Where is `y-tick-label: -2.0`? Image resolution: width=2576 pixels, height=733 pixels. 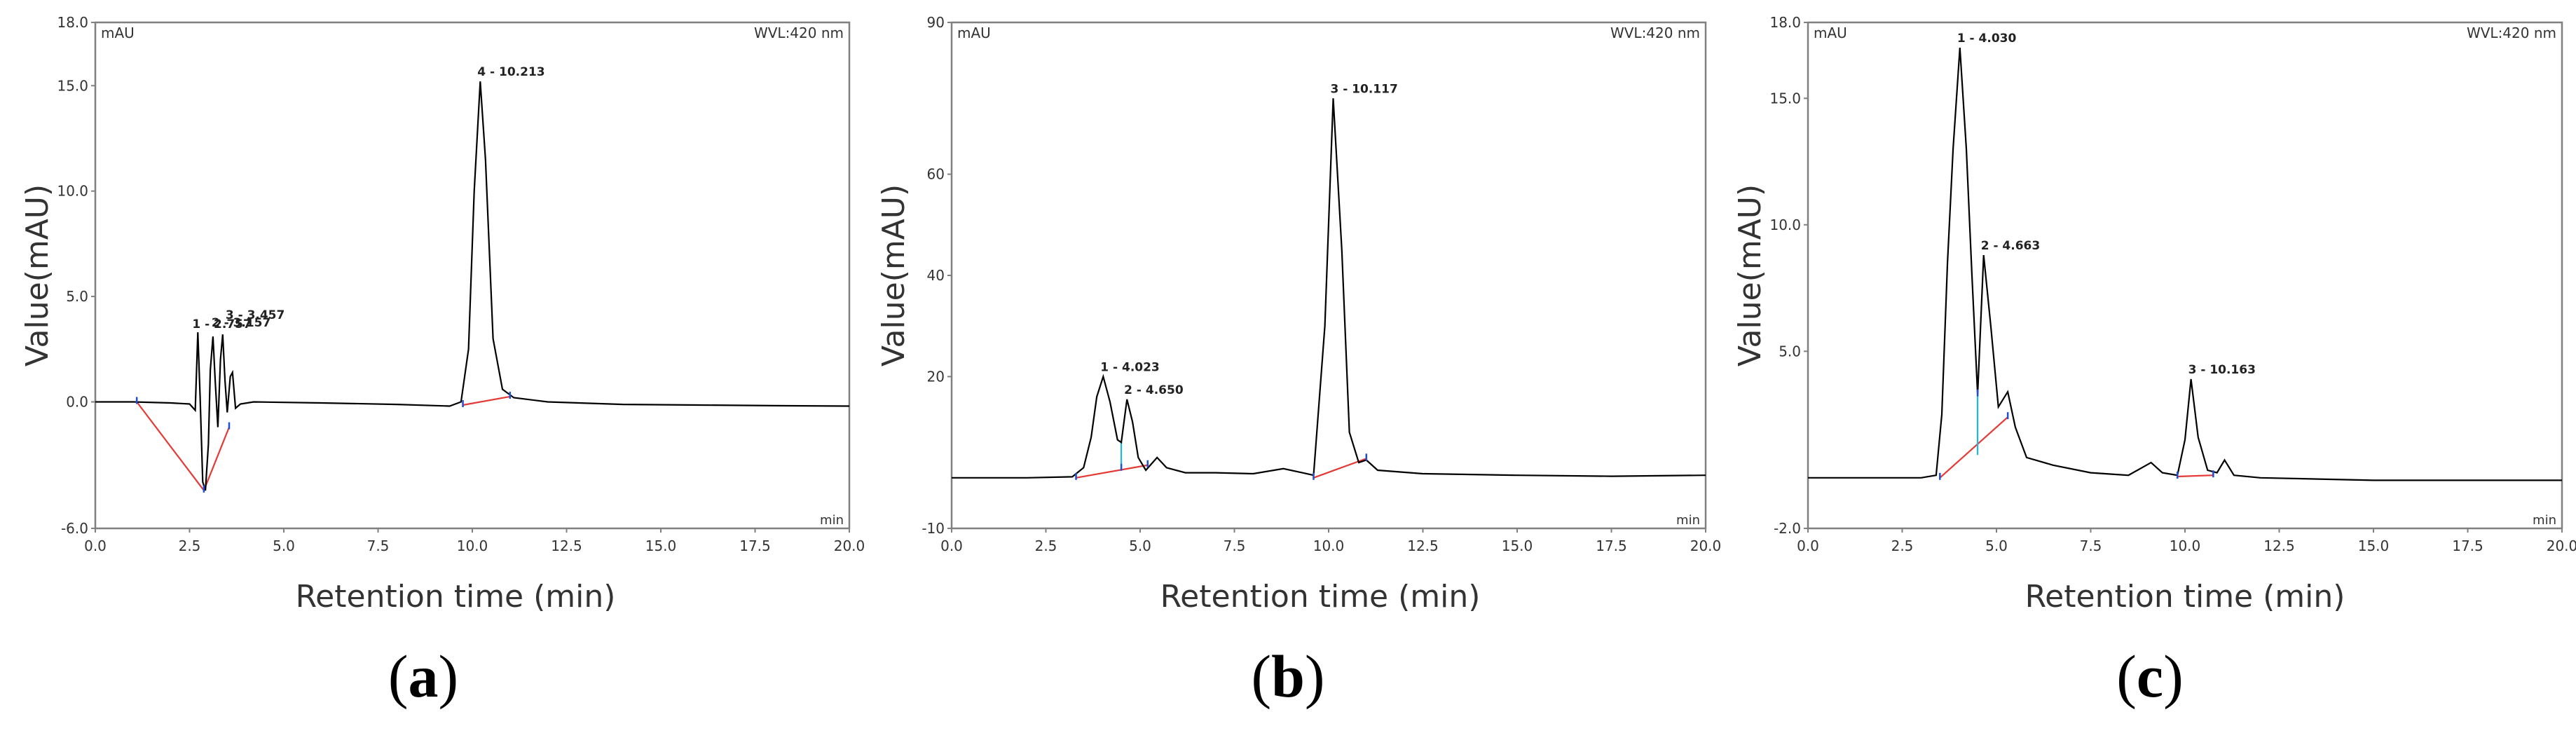
y-tick-label: -2.0 is located at coordinates (1788, 528).